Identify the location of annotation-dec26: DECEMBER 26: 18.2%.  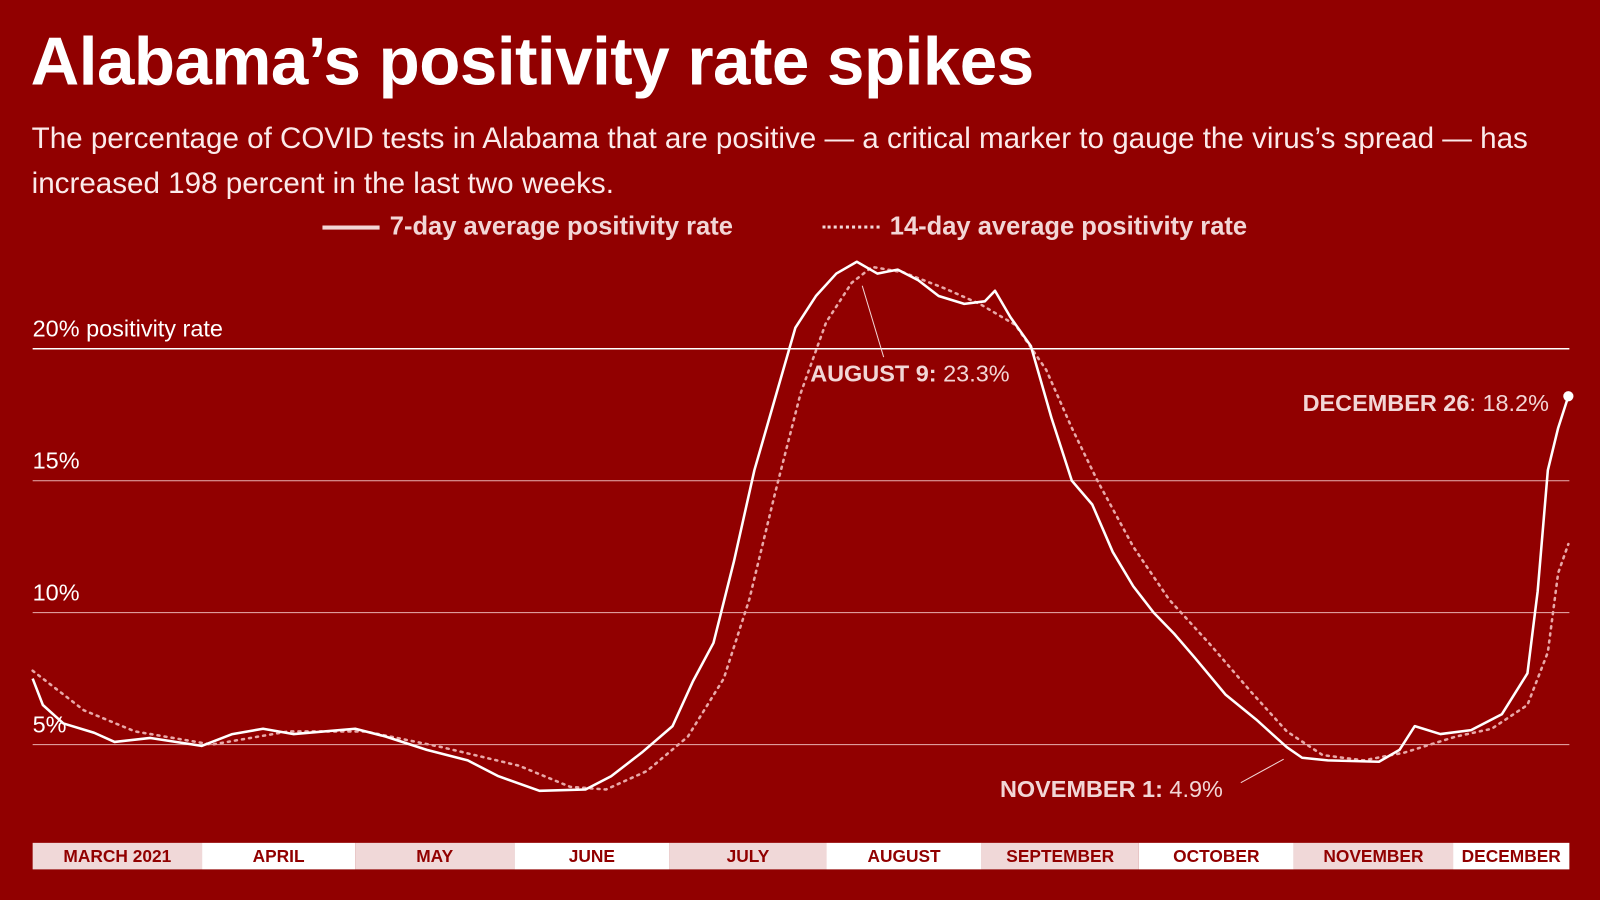
(1426, 403).